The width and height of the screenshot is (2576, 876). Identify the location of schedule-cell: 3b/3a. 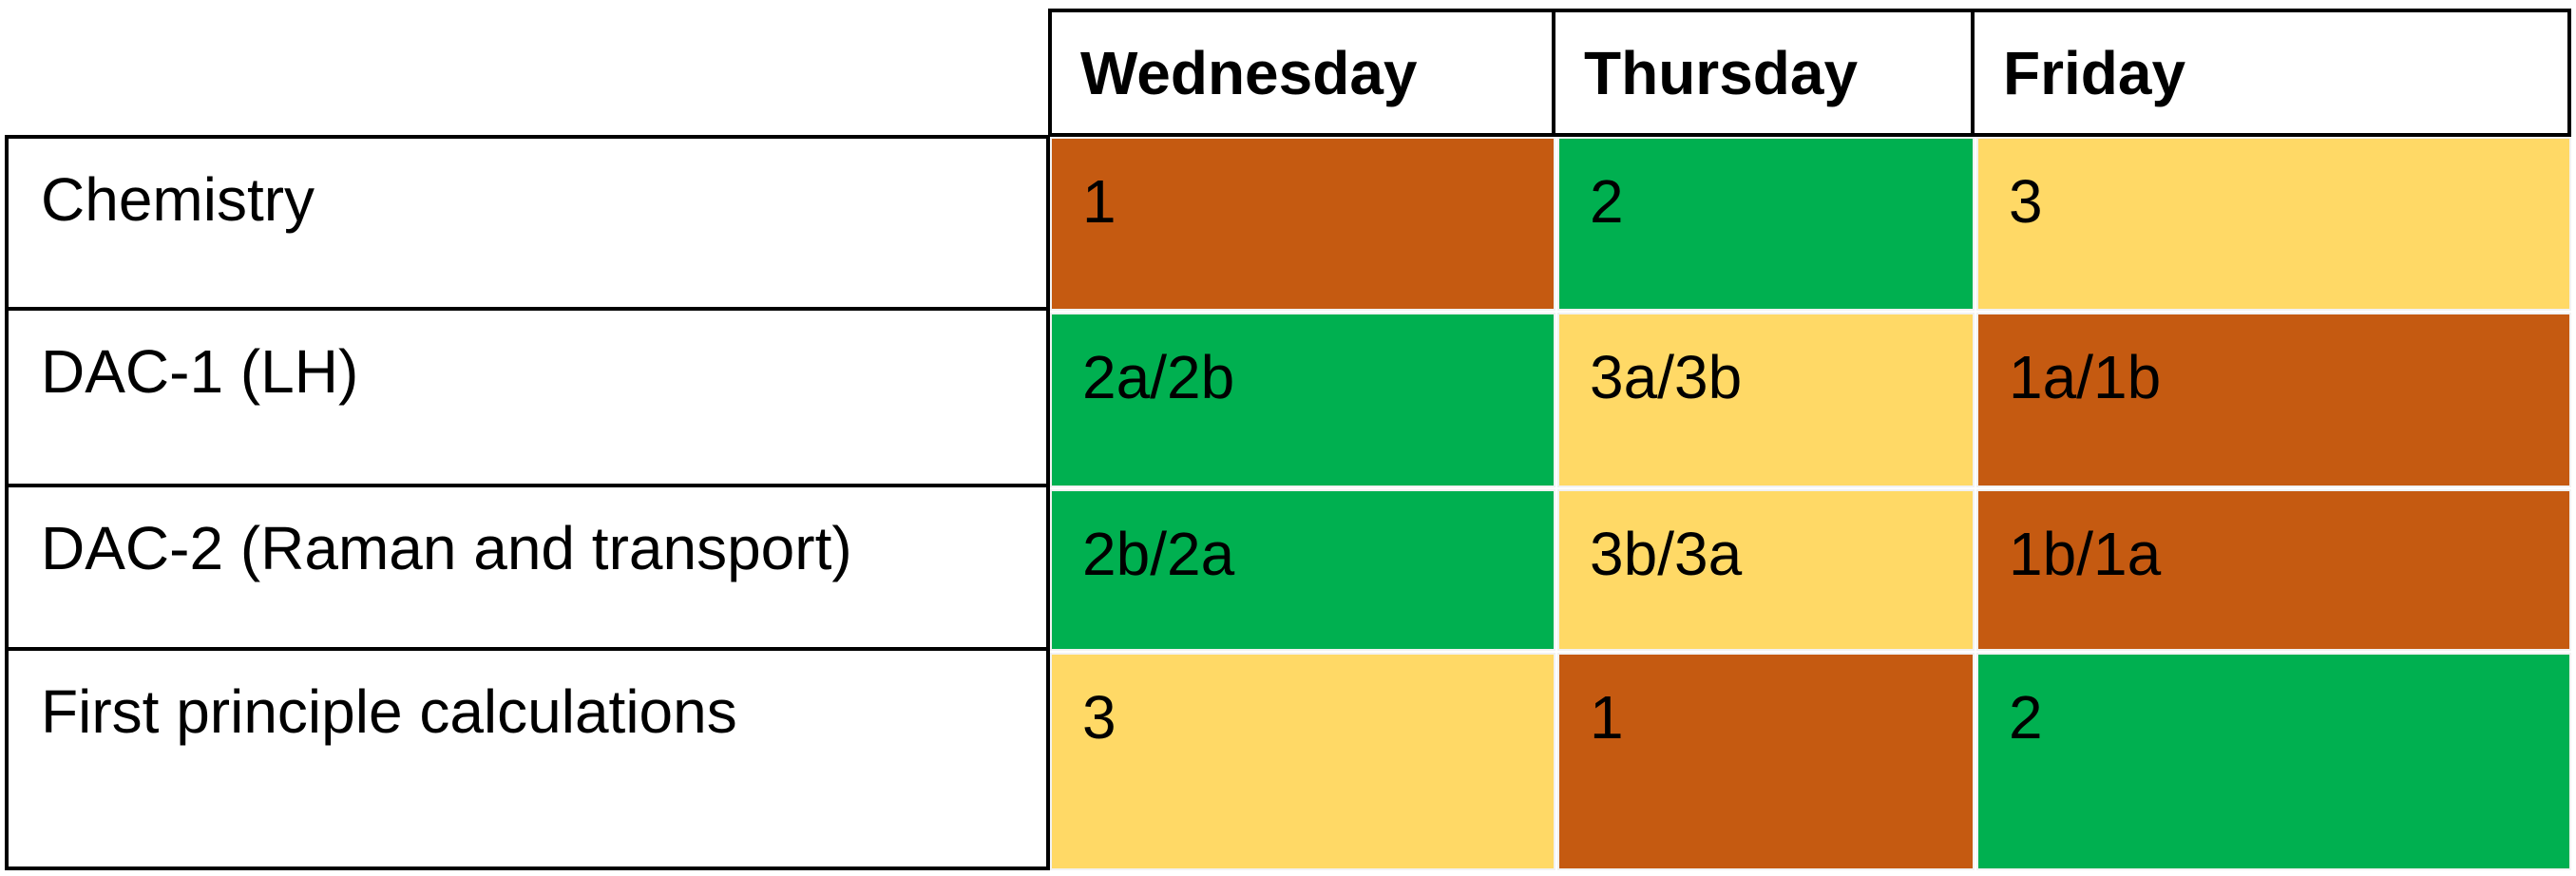
(1766, 570).